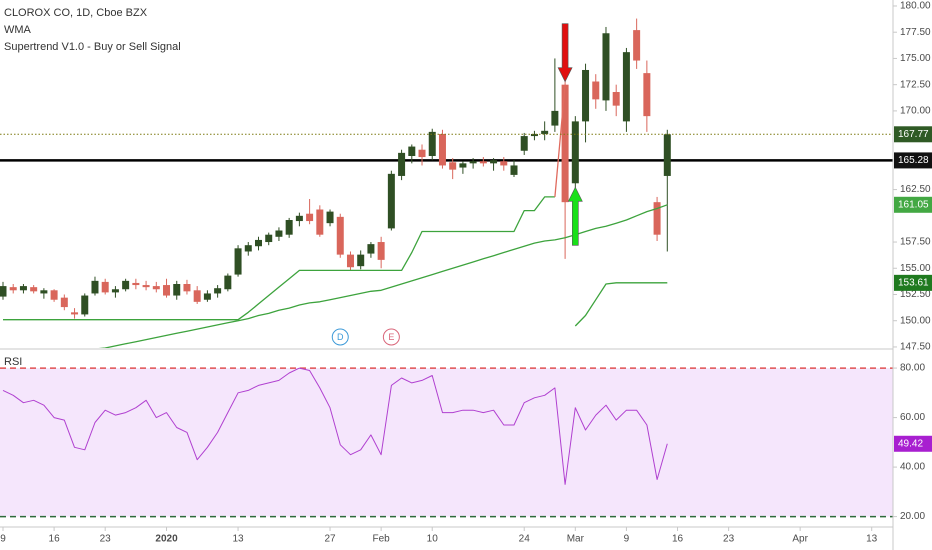  Describe the element at coordinates (575, 216) in the screenshot. I see `signal-arrow` at that location.